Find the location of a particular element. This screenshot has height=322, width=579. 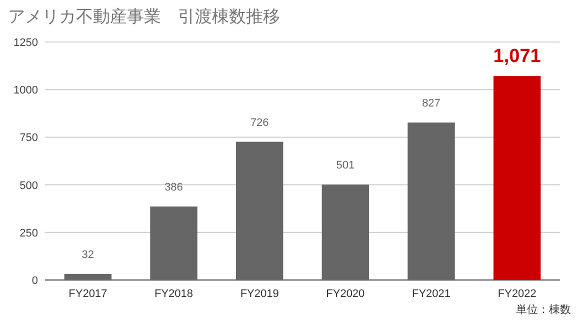

x-tick-label: FY2021 is located at coordinates (431, 294).